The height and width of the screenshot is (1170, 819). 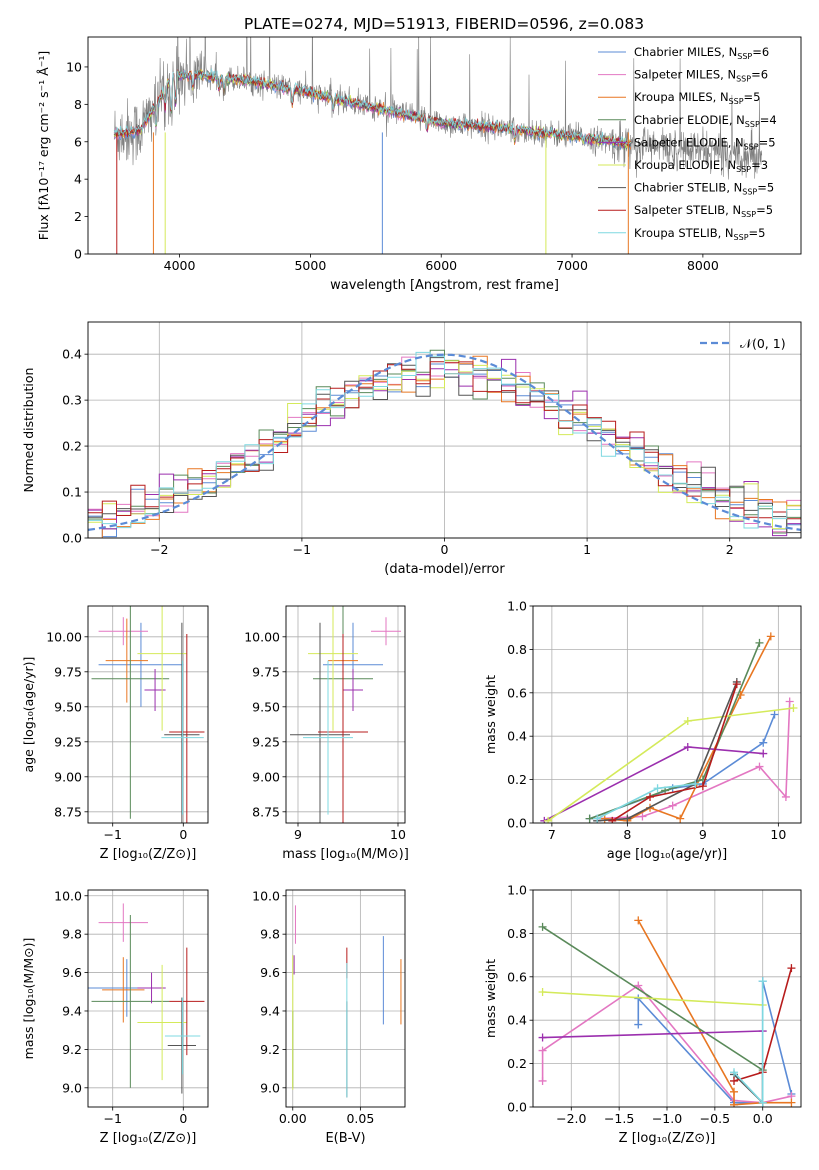 What do you see at coordinates (266, 741) in the screenshot?
I see `y-tick-label: 9.25` at bounding box center [266, 741].